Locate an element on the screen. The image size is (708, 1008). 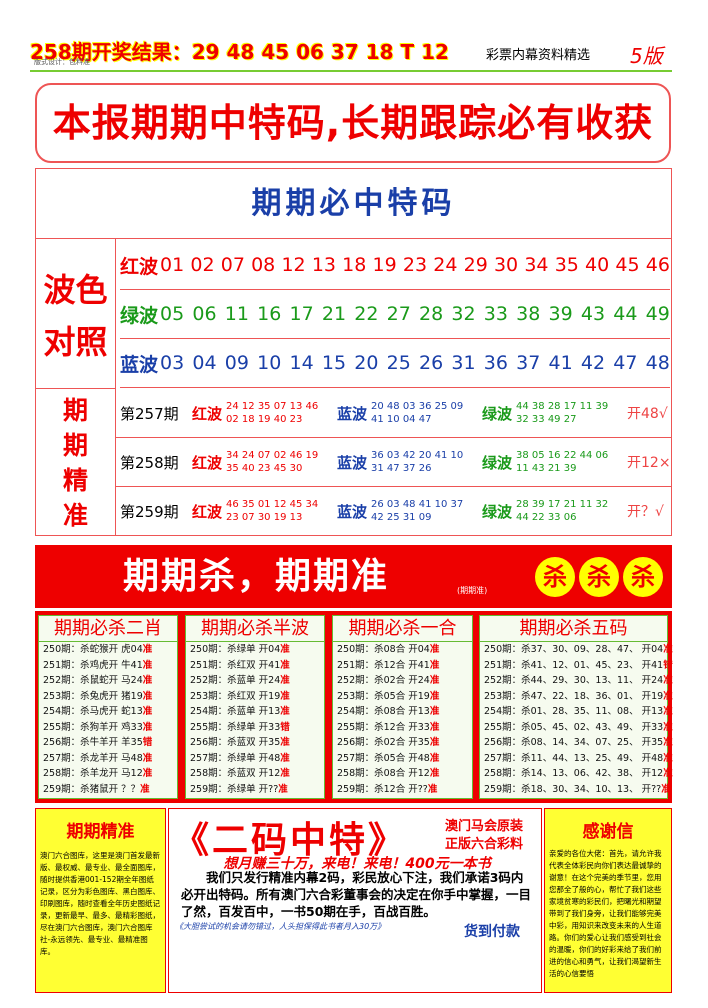
wave-number: 30 is located at coordinates (506, 265).